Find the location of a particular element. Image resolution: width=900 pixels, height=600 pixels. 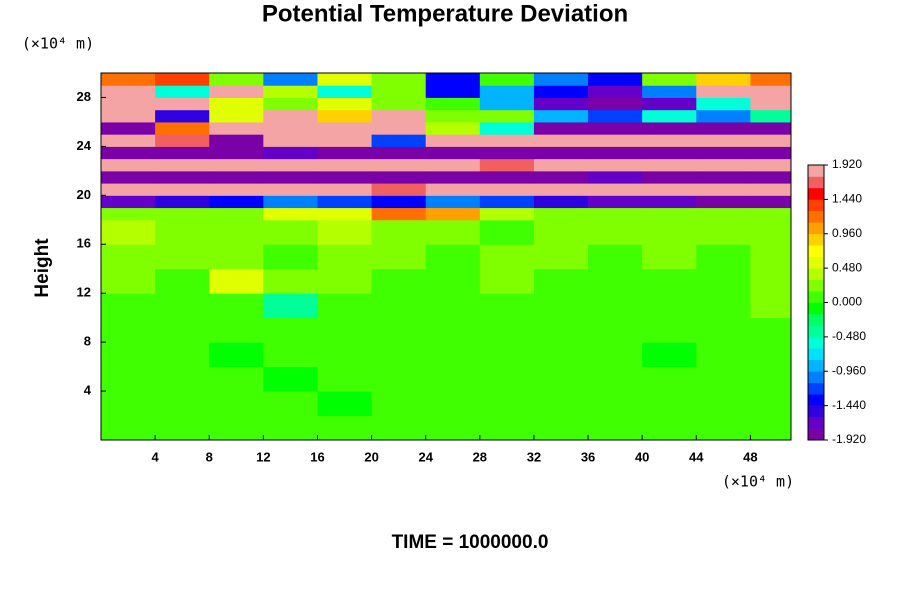

y-tick-label: 28 is located at coordinates (84, 96).